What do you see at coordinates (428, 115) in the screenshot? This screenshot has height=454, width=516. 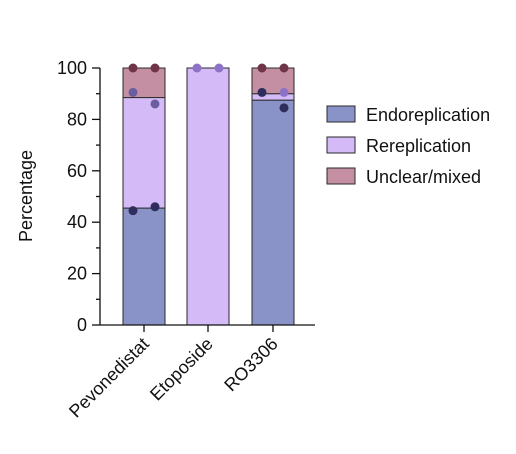 I see `legend-label-0: Endoreplication` at bounding box center [428, 115].